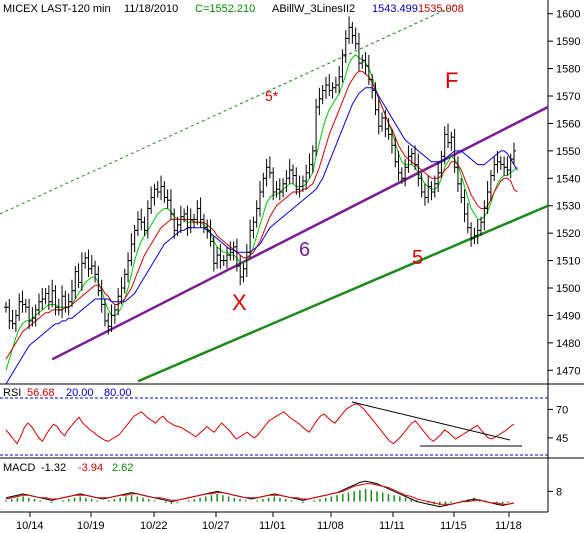 Image resolution: width=584 pixels, height=533 pixels. Describe the element at coordinates (313, 9) in the screenshot. I see `header-study: ABillW_3LinesII2` at that location.